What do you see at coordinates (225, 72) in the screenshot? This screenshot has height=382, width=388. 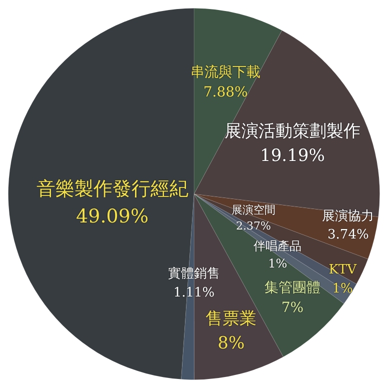 I see `slice-label: 串流與下載` at bounding box center [225, 72].